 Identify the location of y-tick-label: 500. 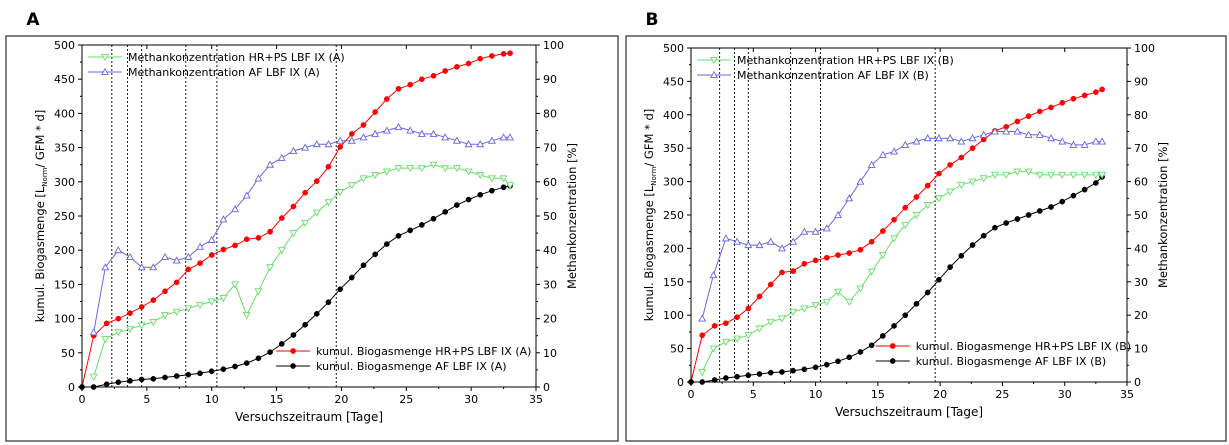
(673, 48).